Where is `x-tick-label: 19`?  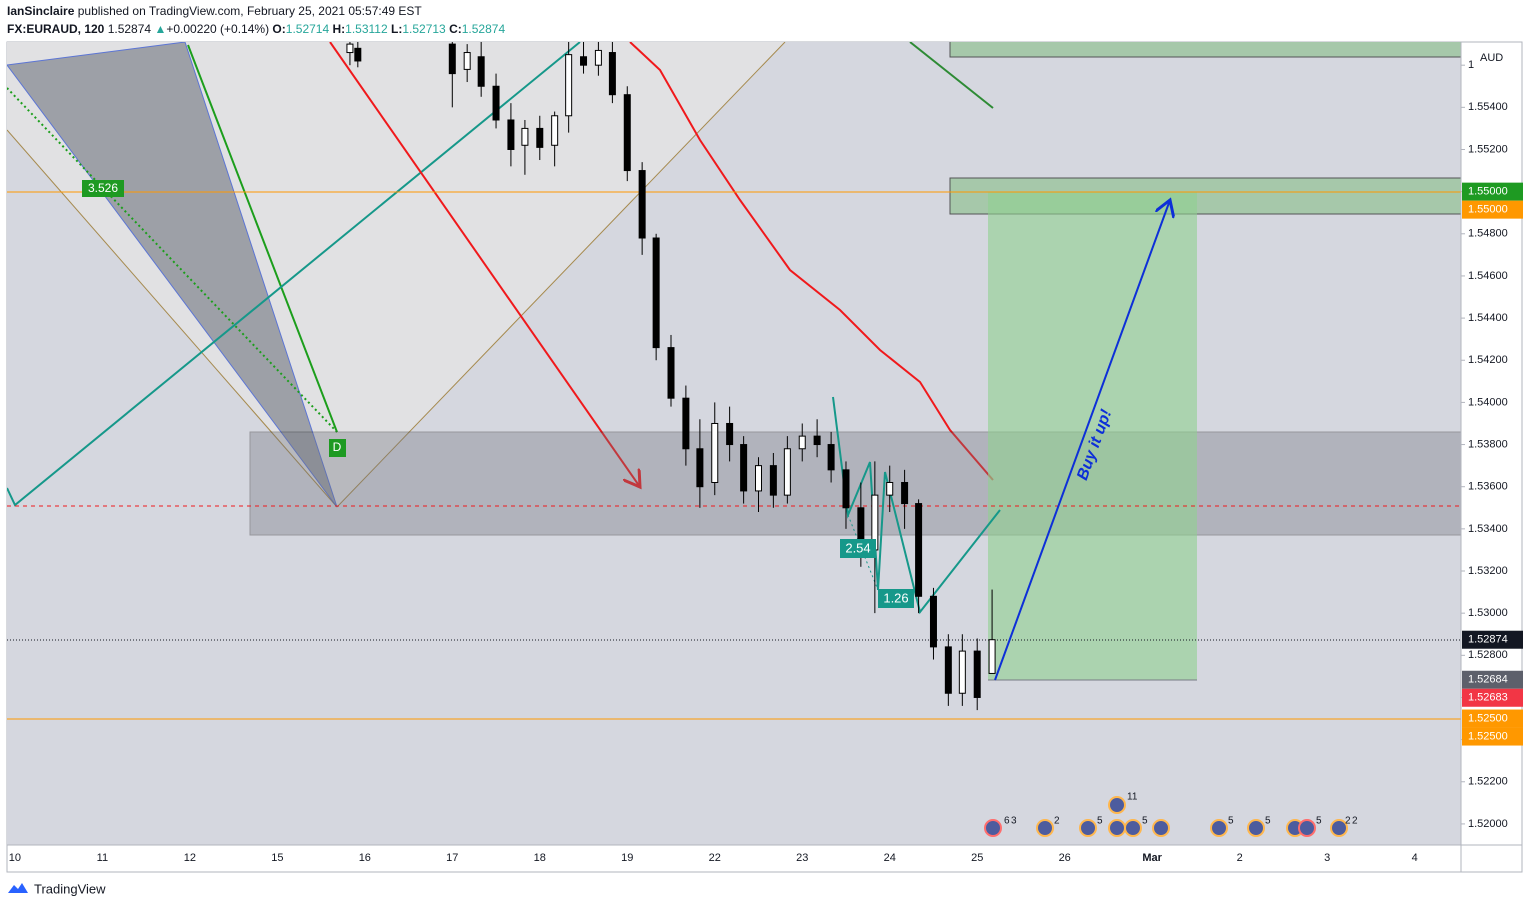 x-tick-label: 19 is located at coordinates (627, 858).